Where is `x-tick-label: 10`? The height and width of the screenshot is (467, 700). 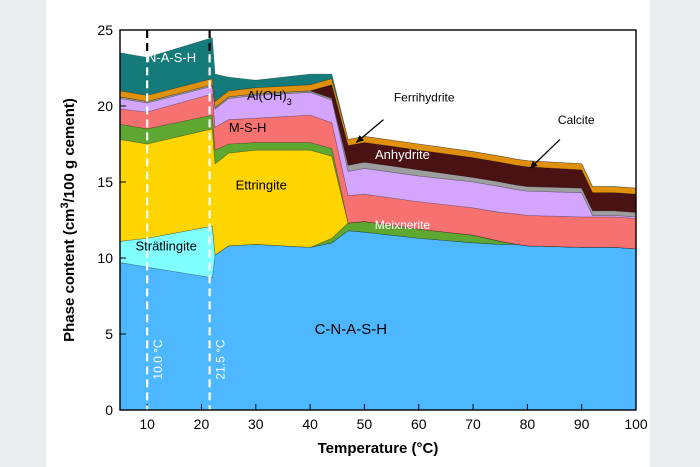 x-tick-label: 10 is located at coordinates (147, 424).